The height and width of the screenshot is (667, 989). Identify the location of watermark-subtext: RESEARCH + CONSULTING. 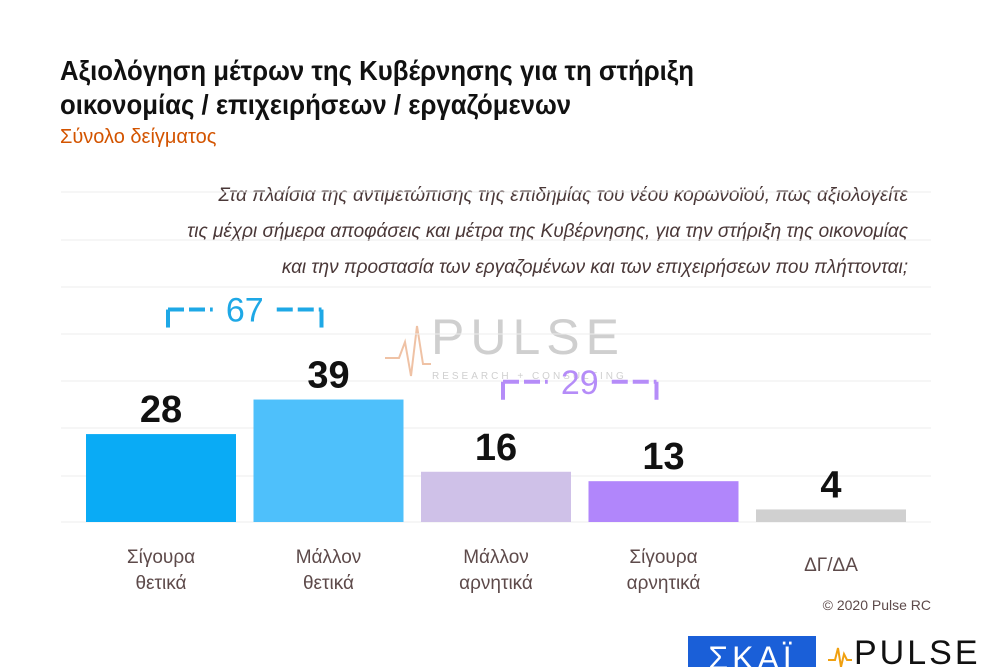
(529, 376).